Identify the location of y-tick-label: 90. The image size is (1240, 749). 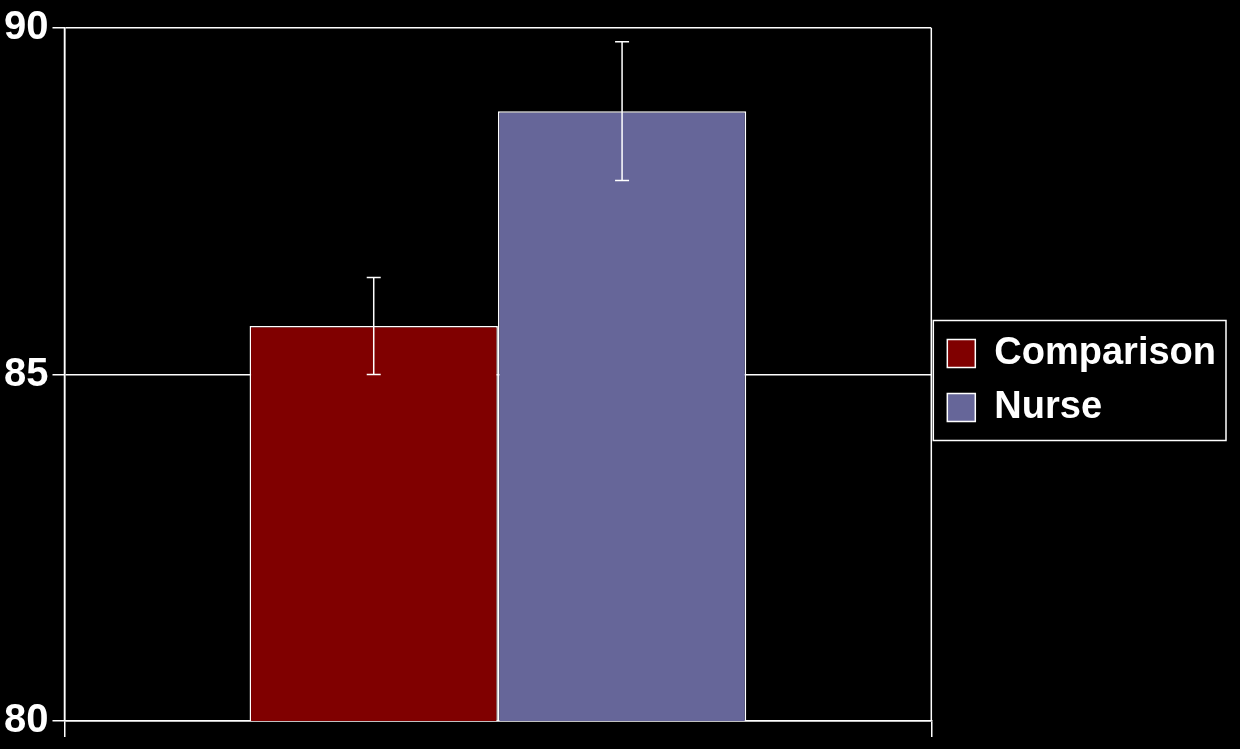
(26, 25).